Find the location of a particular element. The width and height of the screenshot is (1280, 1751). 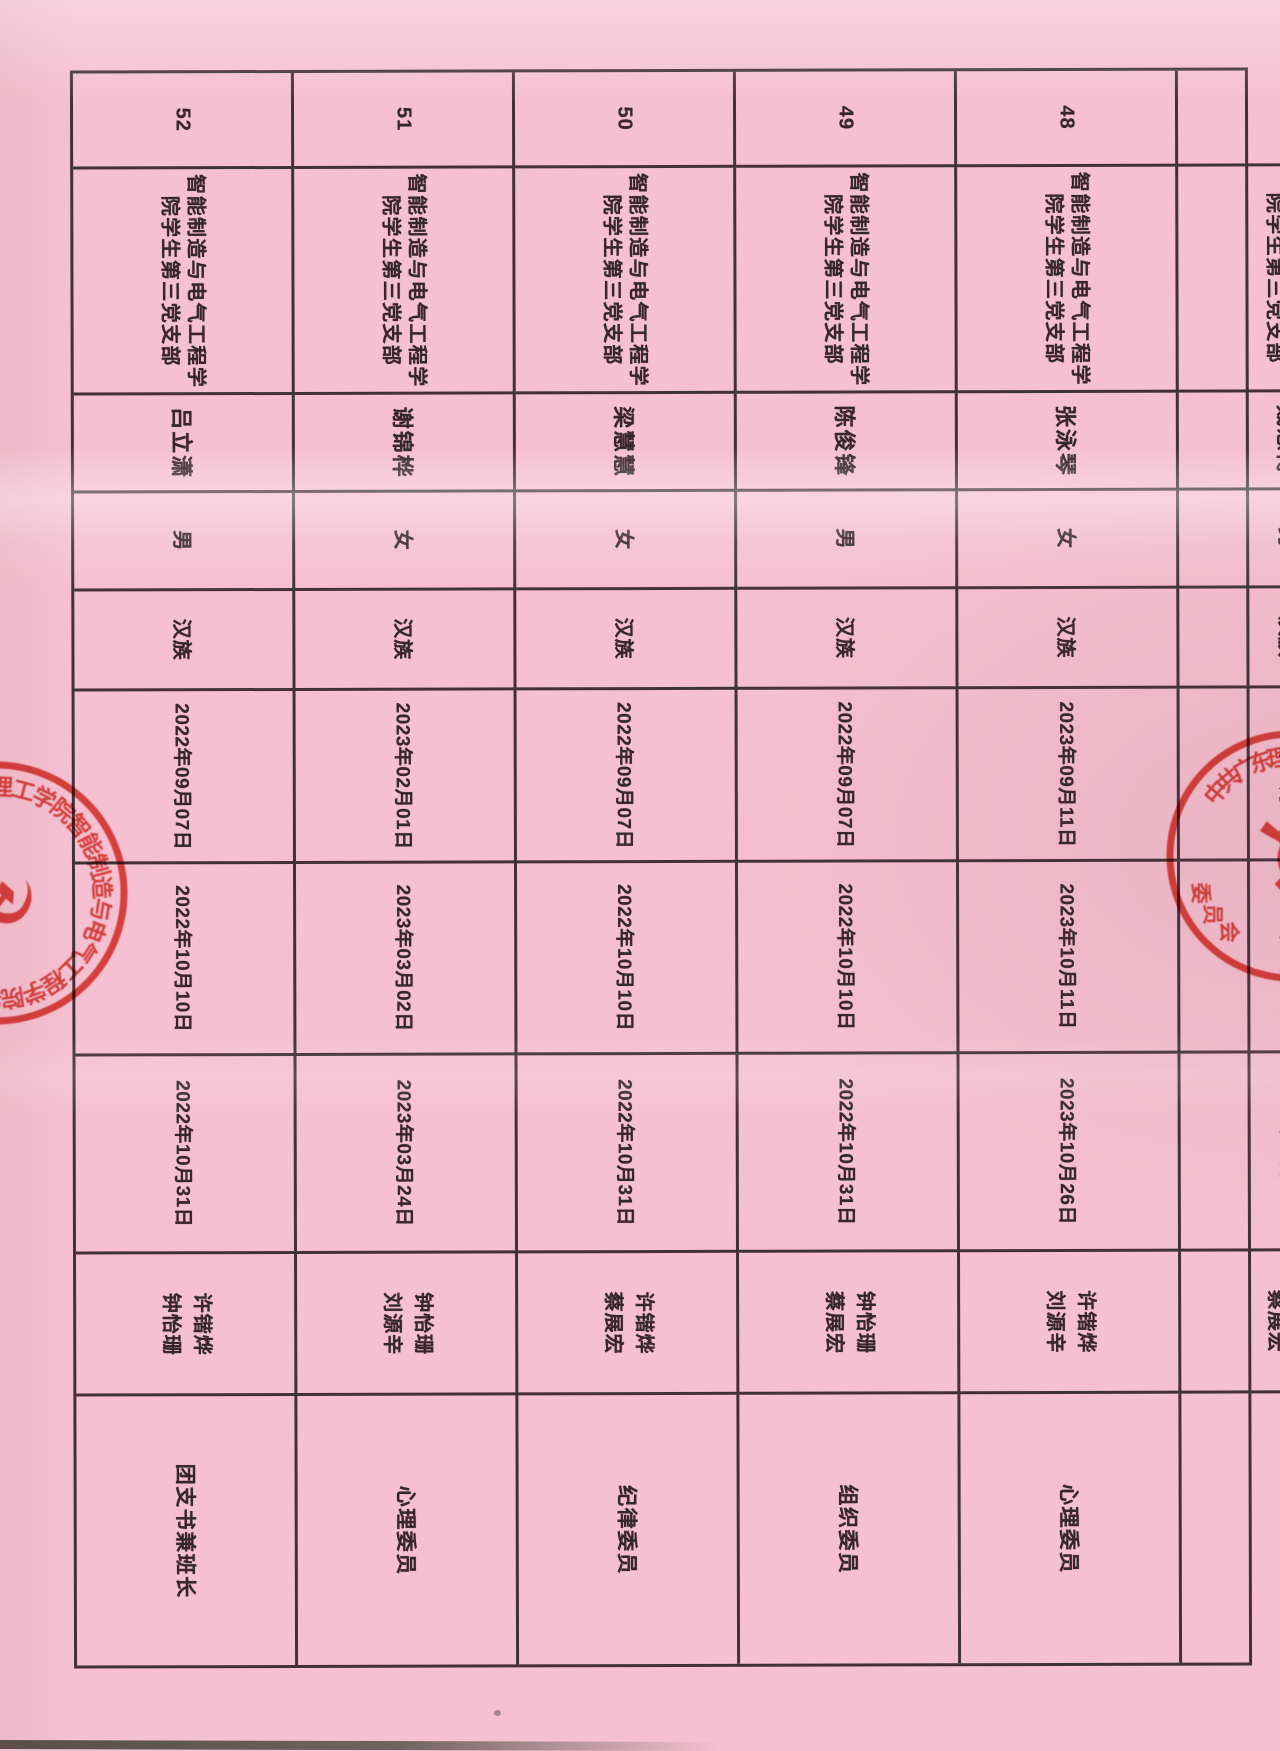

cell-introducers: 许锴烨 蔡展宏 is located at coordinates (629, 1324).